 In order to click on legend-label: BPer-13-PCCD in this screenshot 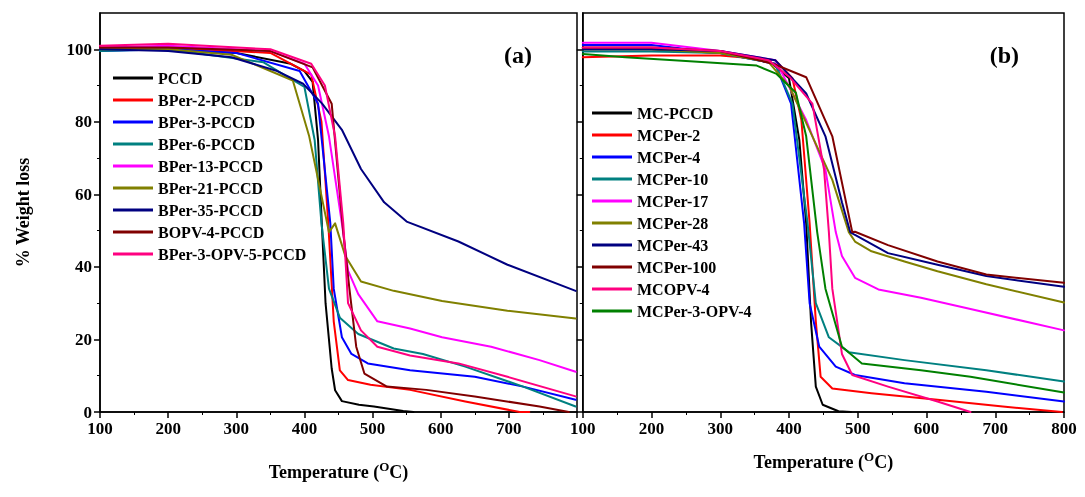, I will do `click(211, 166)`.